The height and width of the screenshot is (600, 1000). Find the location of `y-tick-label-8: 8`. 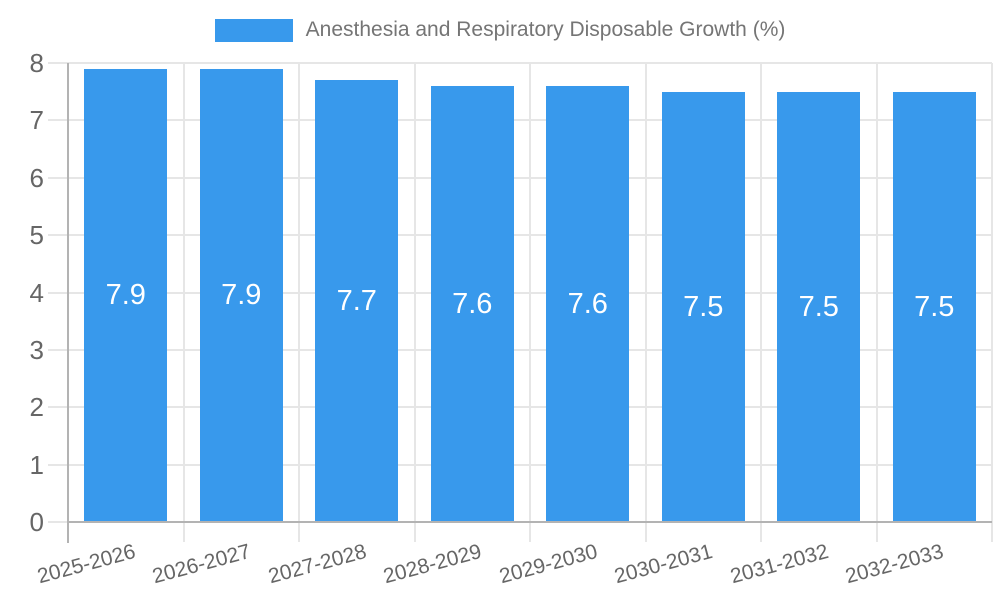

y-tick-label-8: 8 is located at coordinates (36, 63).